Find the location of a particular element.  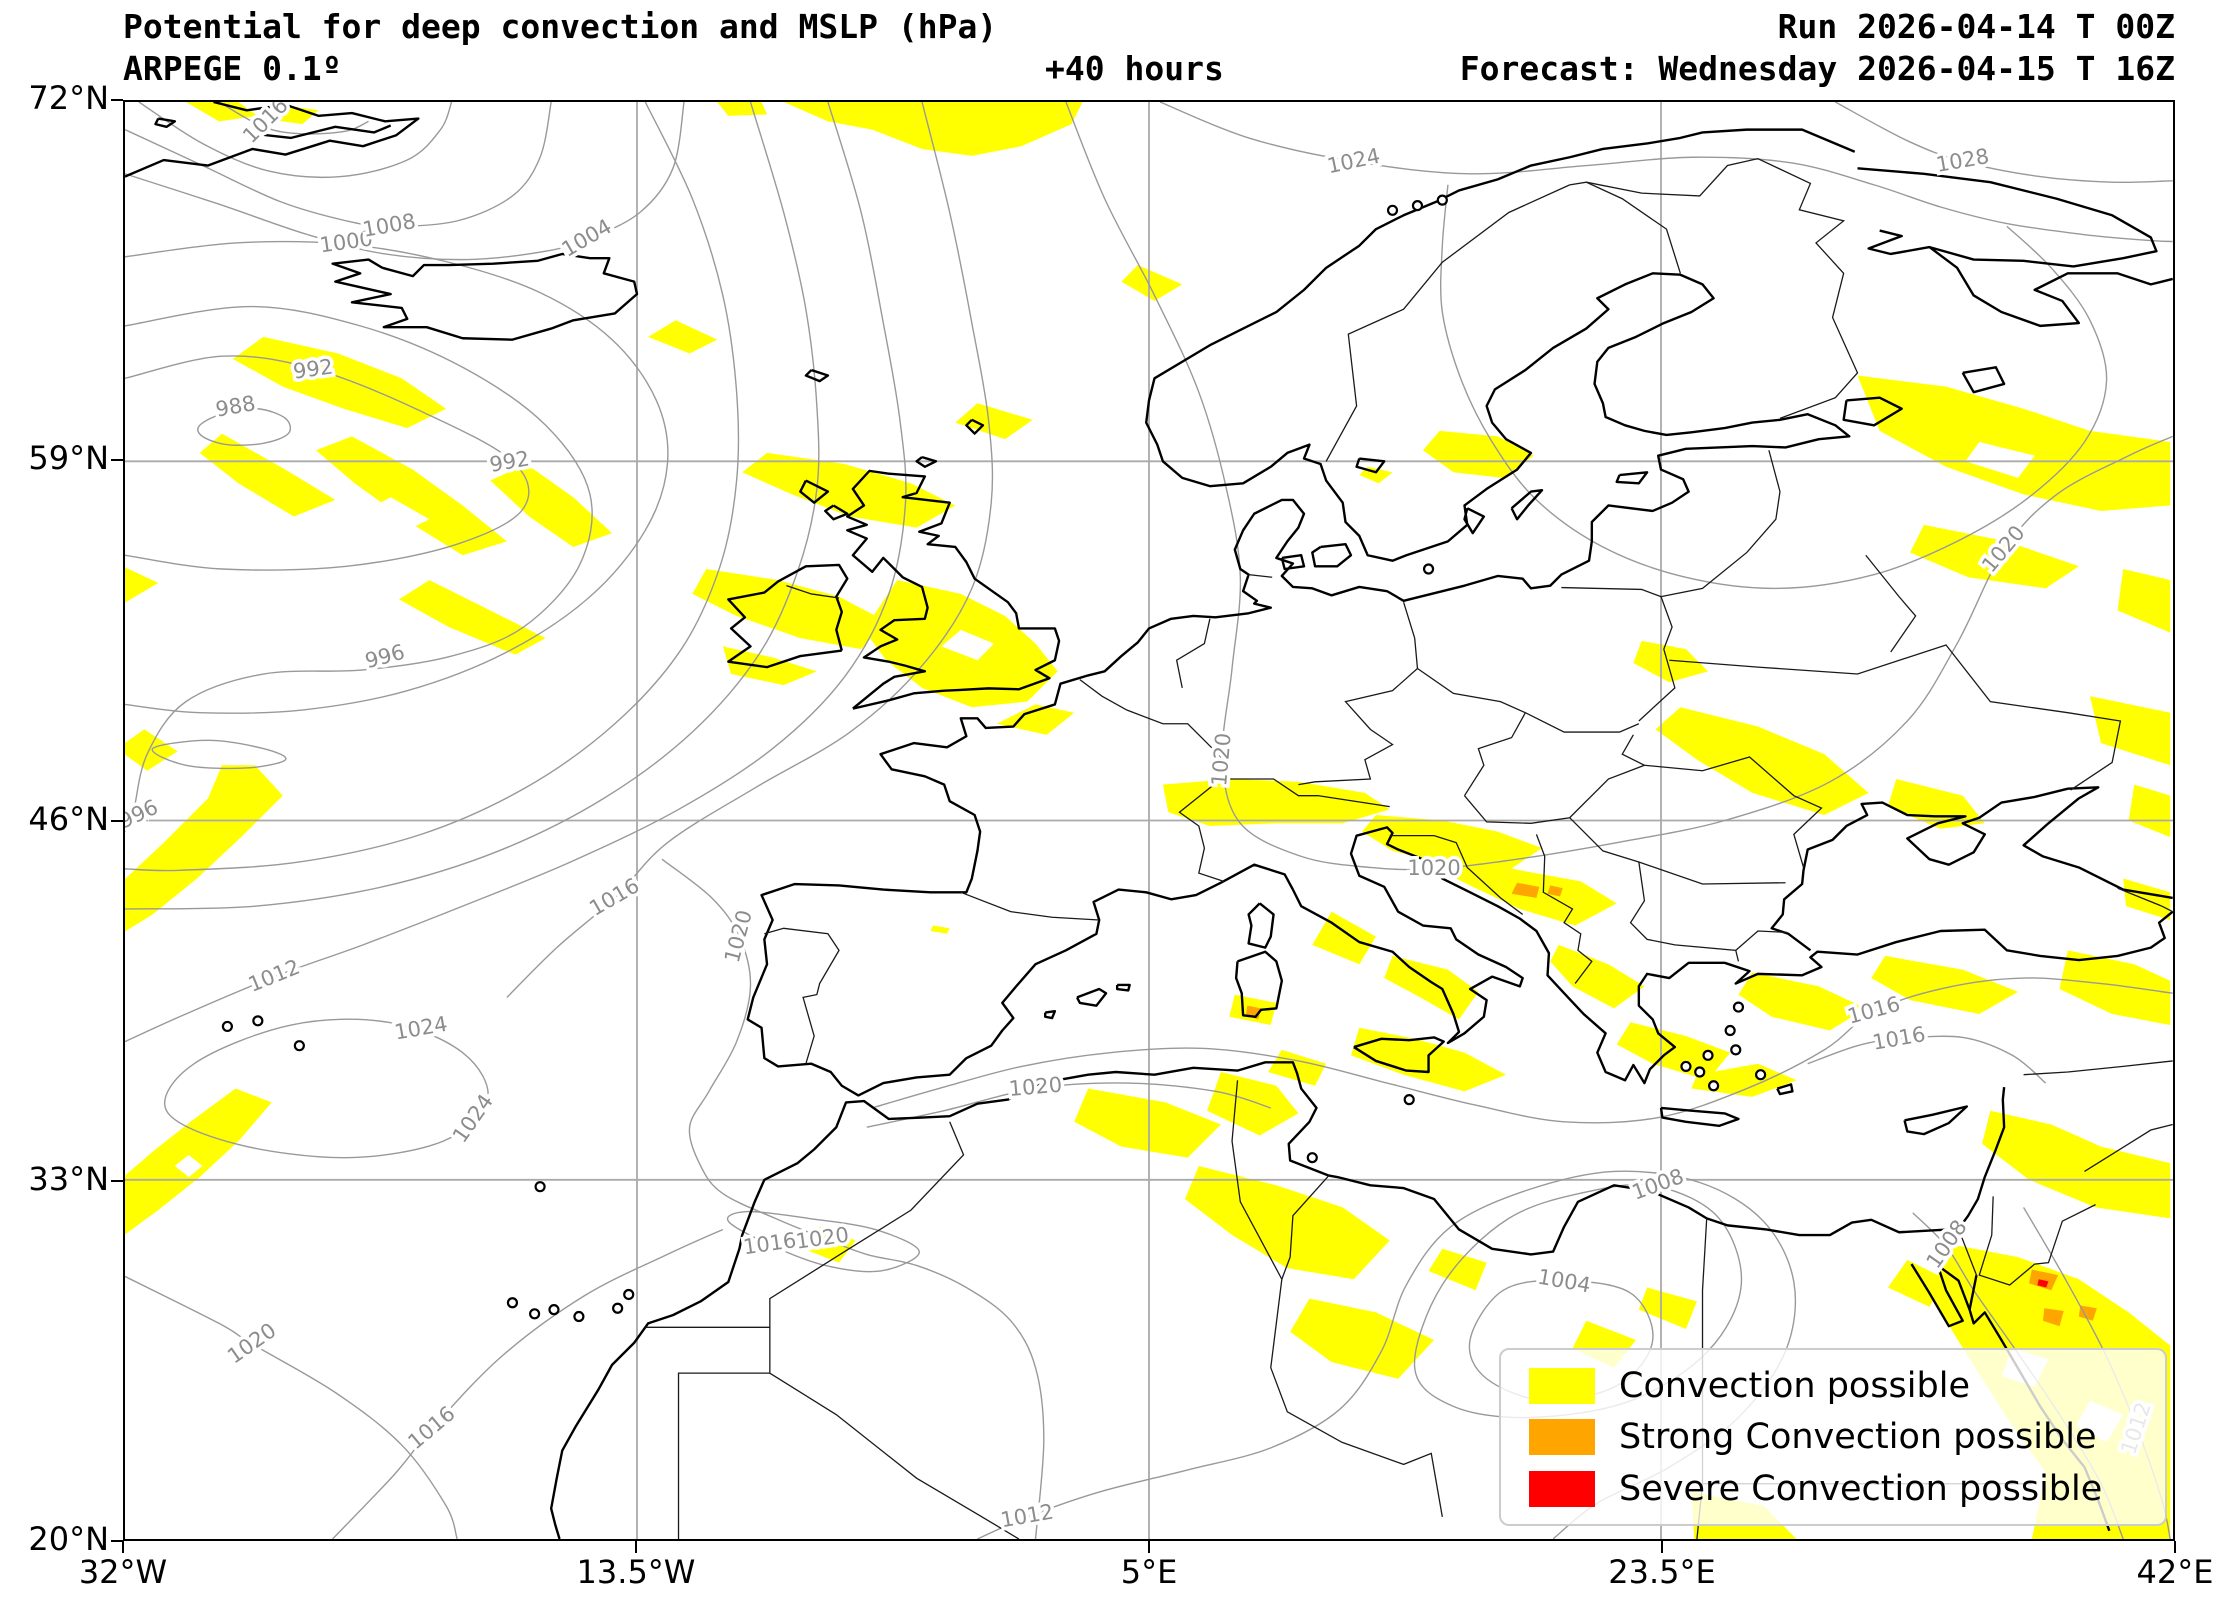

lat-tick-label: 72°N is located at coordinates (68, 98).